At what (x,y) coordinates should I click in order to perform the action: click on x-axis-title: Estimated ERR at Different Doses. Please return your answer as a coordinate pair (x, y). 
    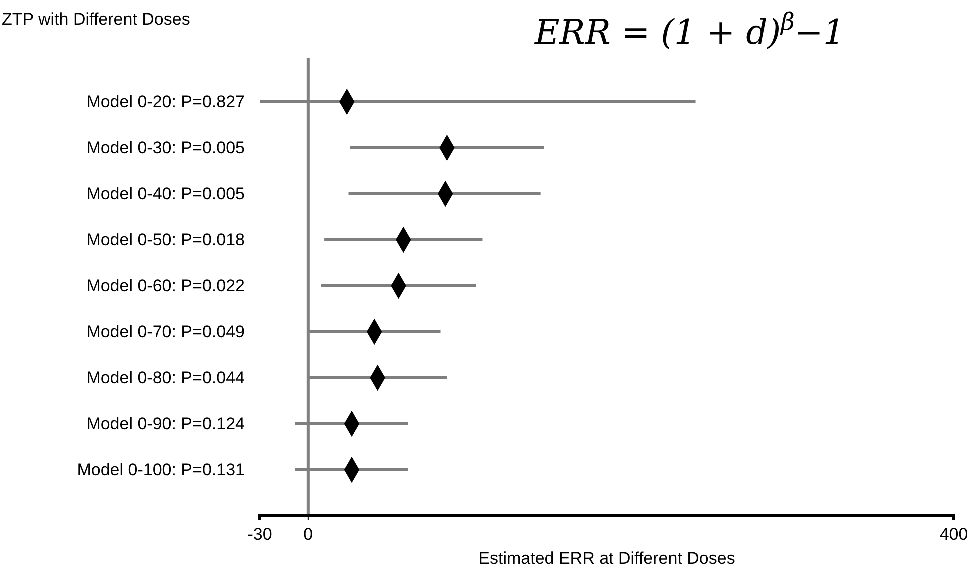
    Looking at the image, I should click on (607, 558).